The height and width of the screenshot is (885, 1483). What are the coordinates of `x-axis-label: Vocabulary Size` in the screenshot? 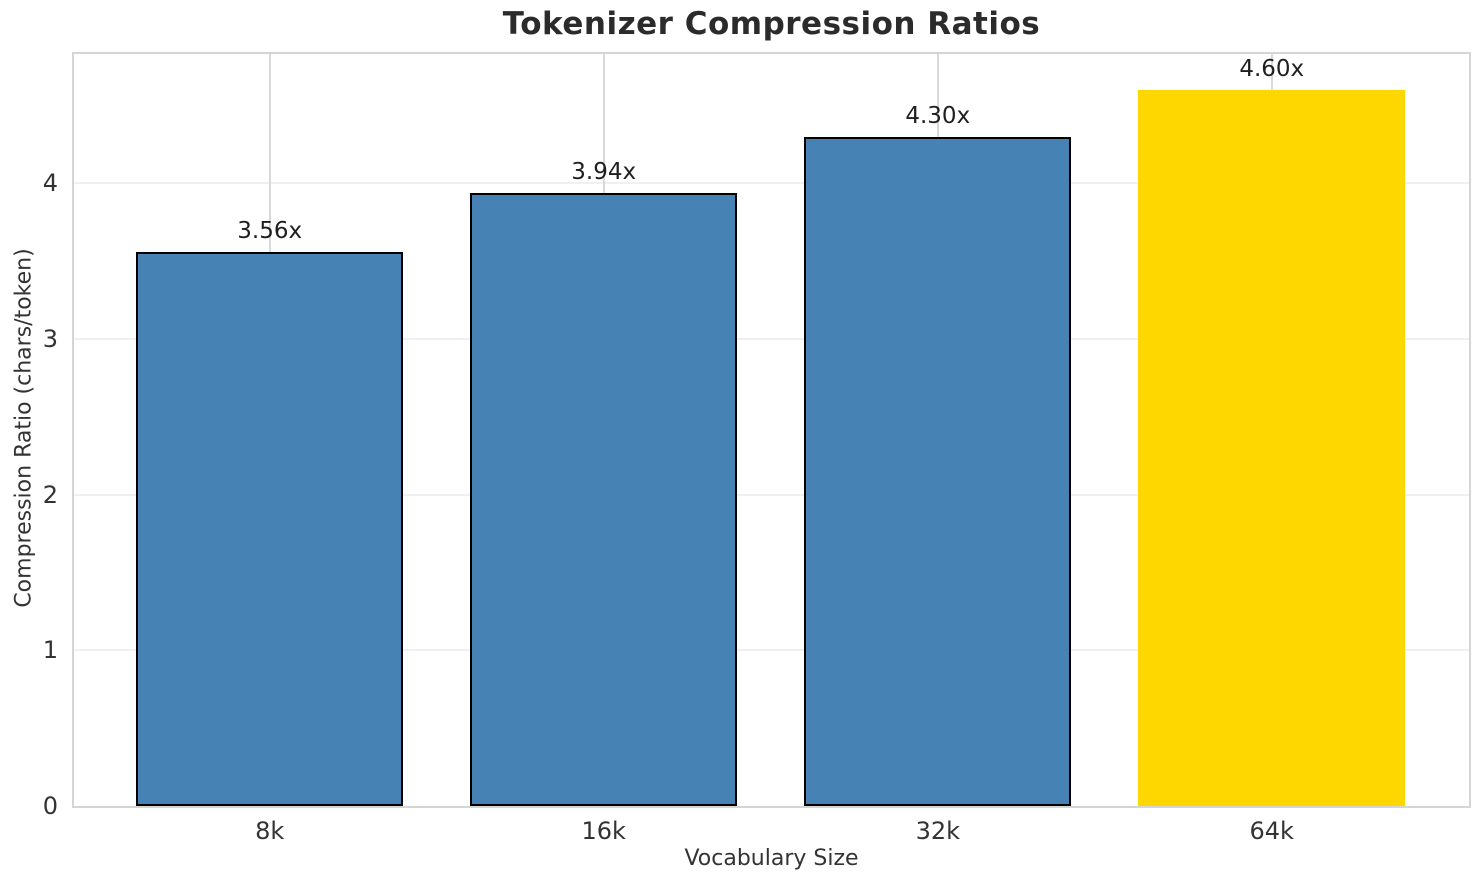 It's located at (771, 858).